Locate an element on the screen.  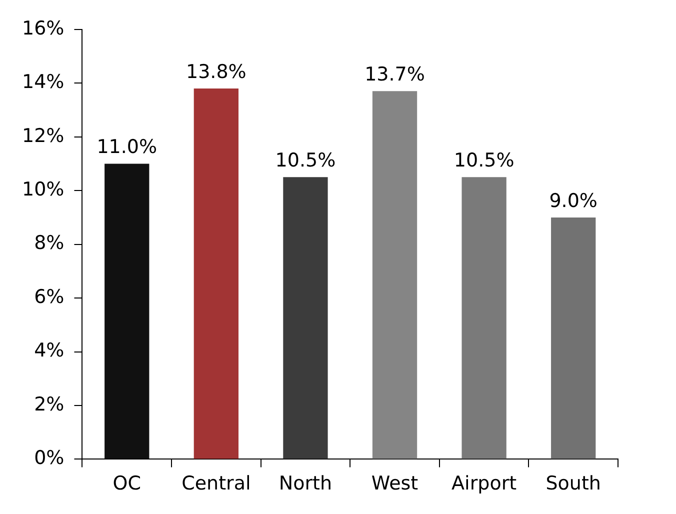
data-label: 9.0% is located at coordinates (573, 201).